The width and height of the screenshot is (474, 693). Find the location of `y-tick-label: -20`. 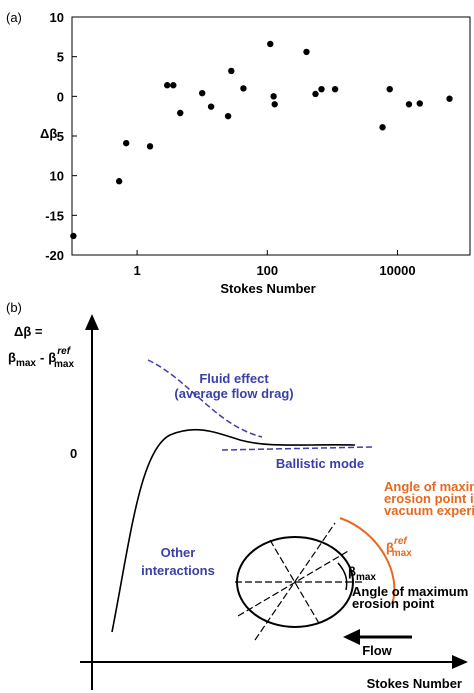

y-tick-label: -20 is located at coordinates (54, 255).